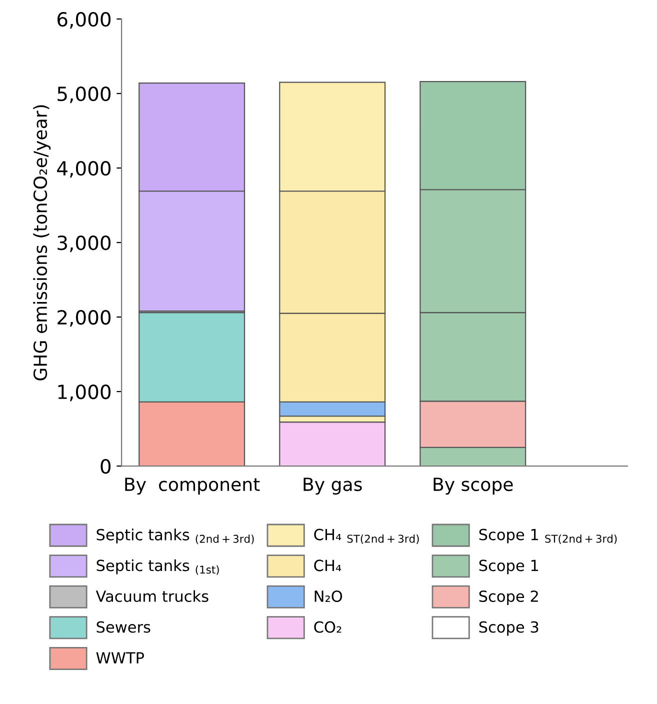 The width and height of the screenshot is (657, 704). Describe the element at coordinates (508, 567) in the screenshot. I see `legend-label: Scope 1` at that location.